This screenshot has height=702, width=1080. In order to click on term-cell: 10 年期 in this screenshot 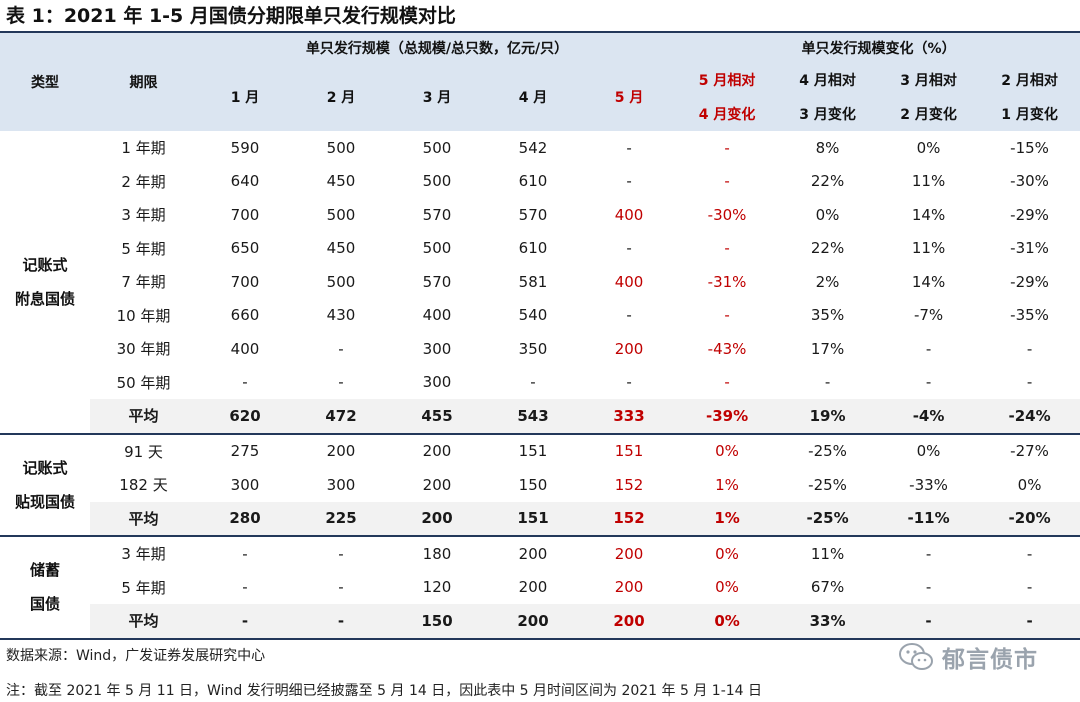, I will do `click(143, 315)`.